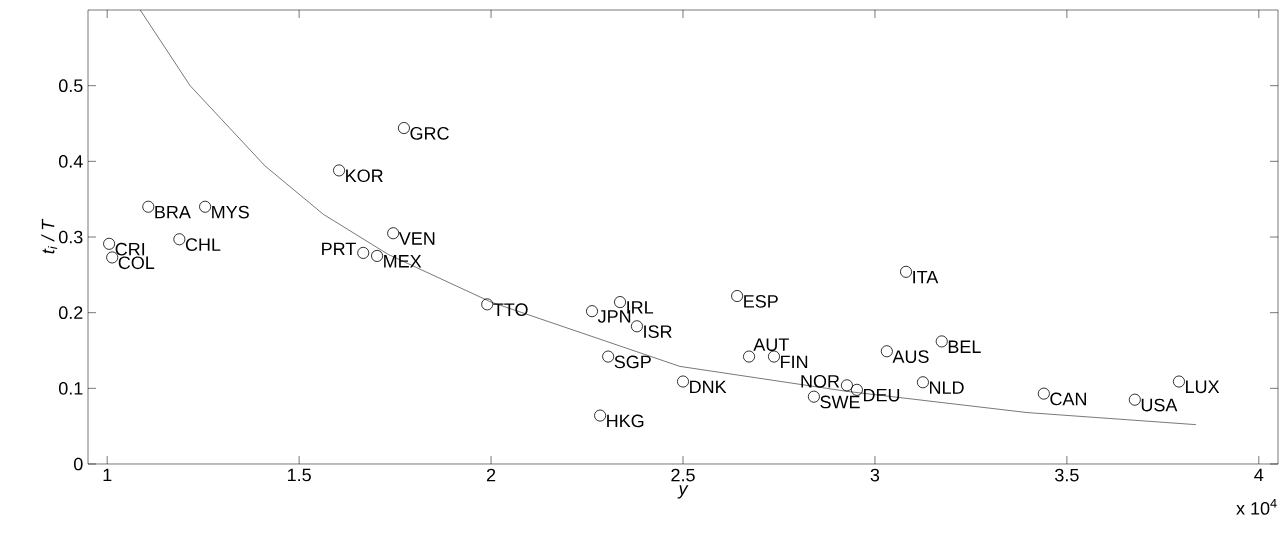  Describe the element at coordinates (683, 492) in the screenshot. I see `x-axis-title: y` at that location.